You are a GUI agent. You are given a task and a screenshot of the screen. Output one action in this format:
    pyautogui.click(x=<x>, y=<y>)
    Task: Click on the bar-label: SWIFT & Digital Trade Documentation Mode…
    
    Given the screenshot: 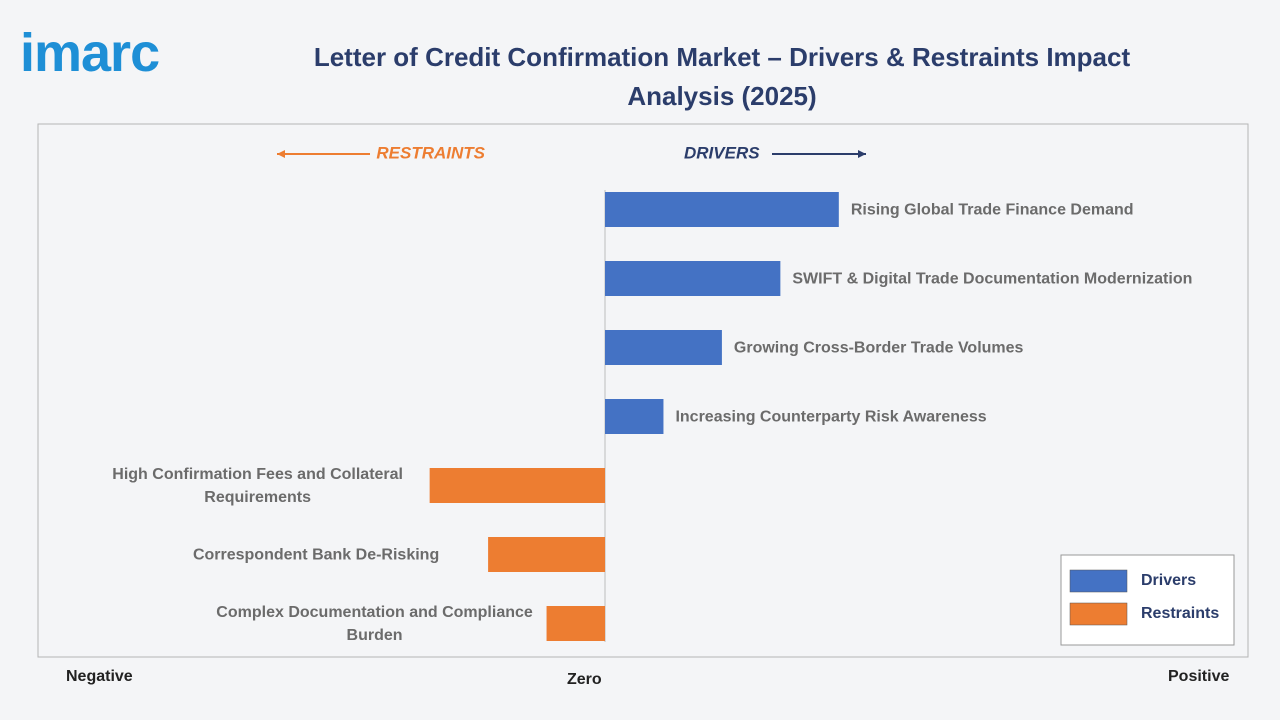 What is the action you would take?
    pyautogui.click(x=992, y=278)
    